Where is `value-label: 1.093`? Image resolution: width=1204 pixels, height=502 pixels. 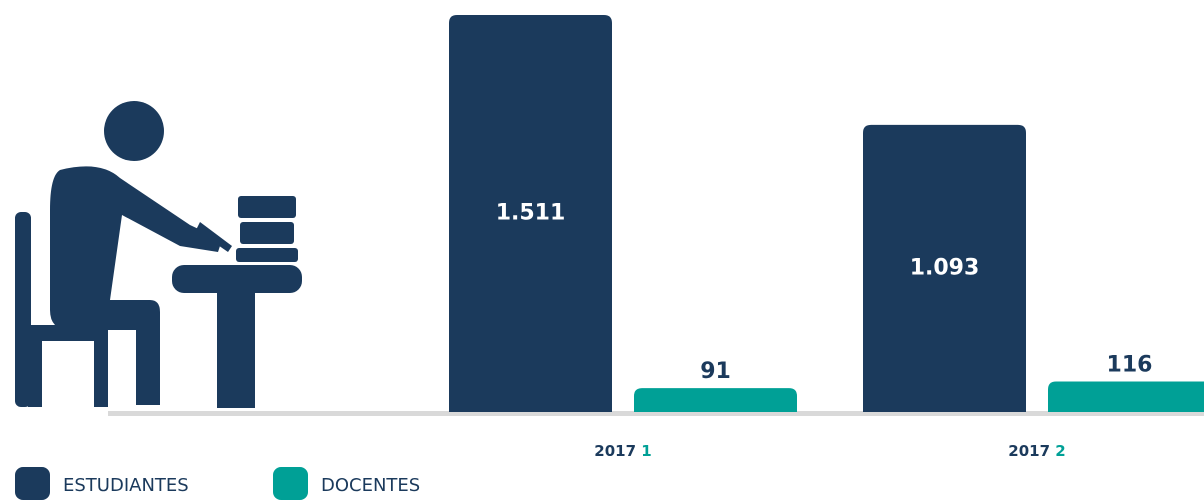
value-label: 1.093 is located at coordinates (945, 267).